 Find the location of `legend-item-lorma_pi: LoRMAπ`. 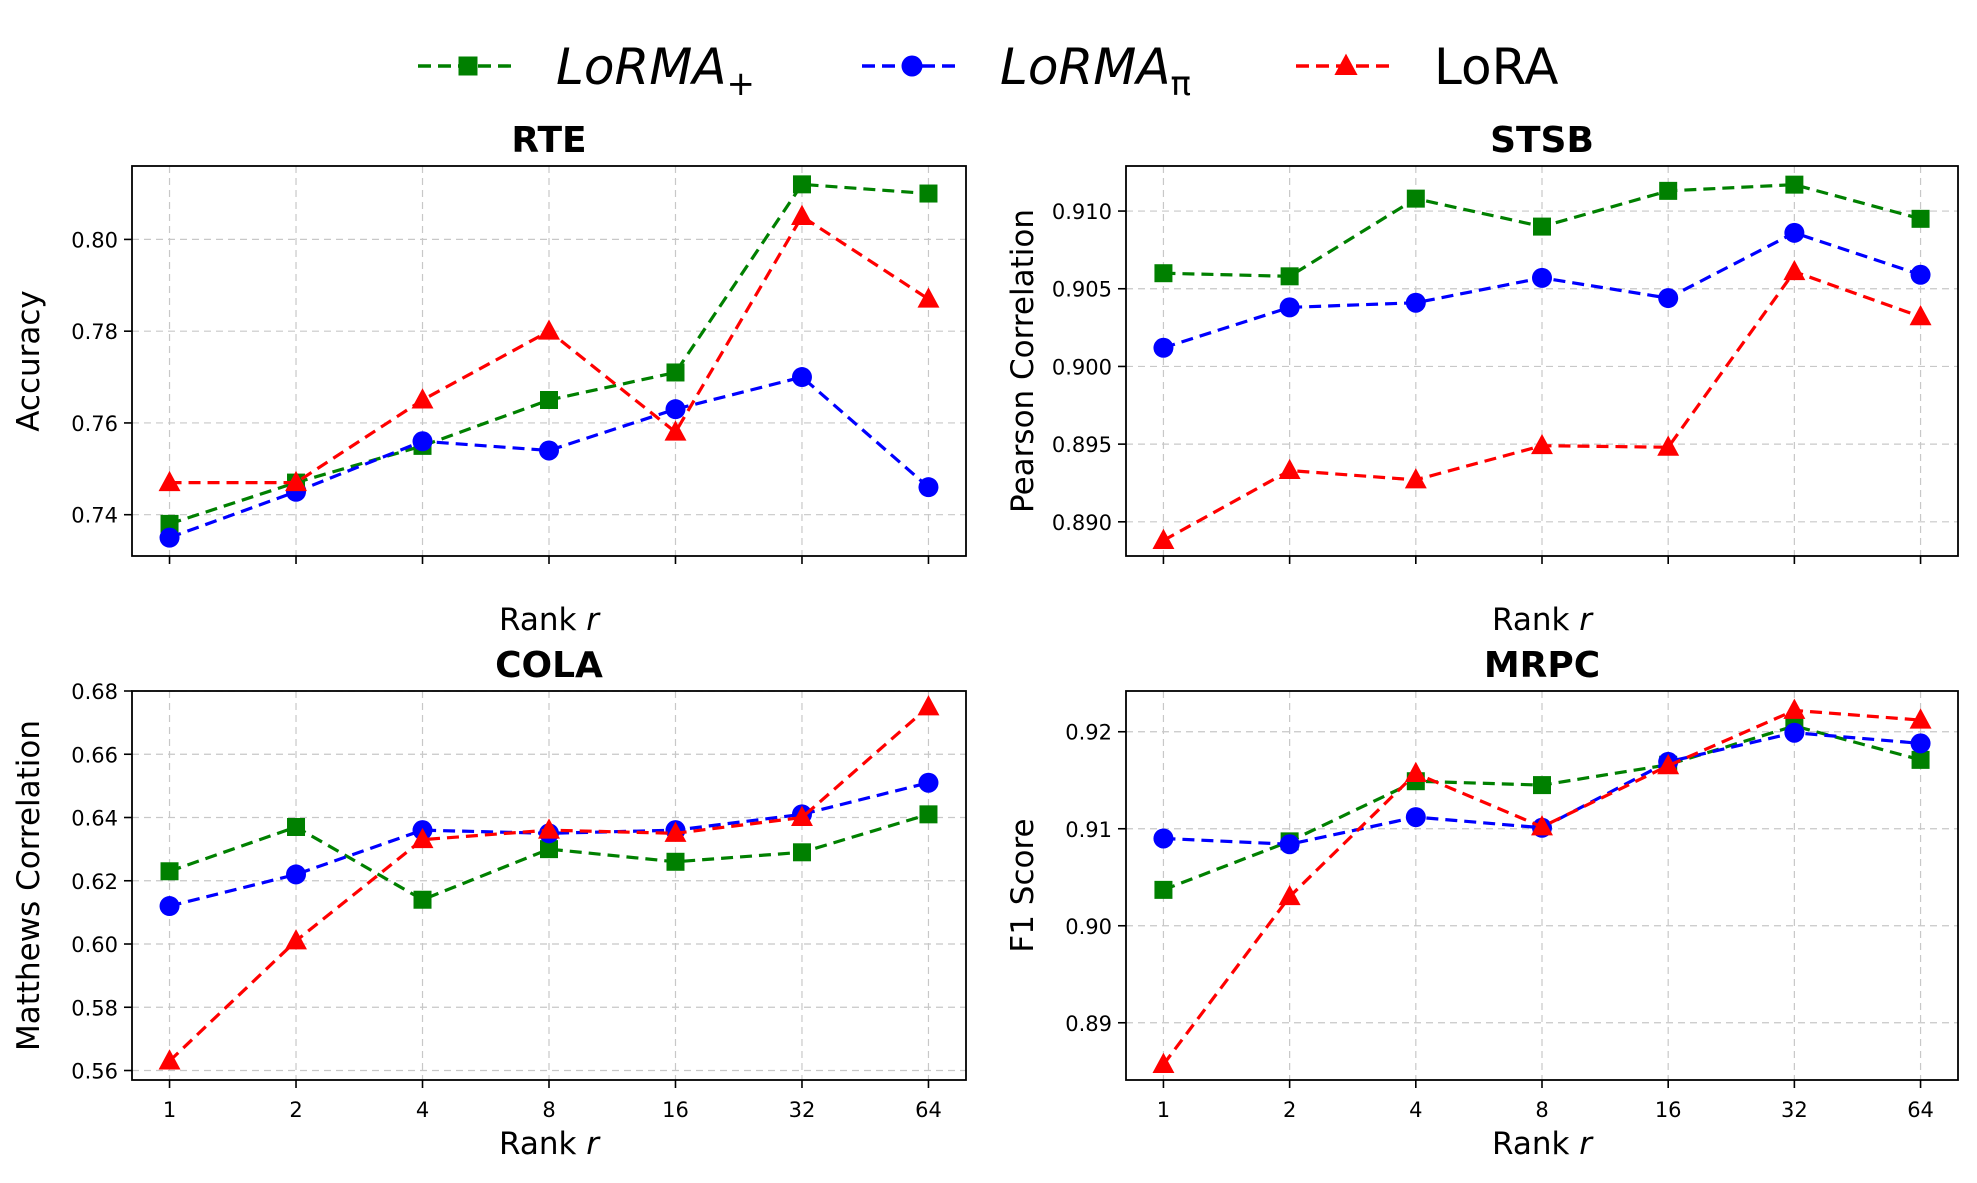

legend-item-lorma_pi: LoRMAπ is located at coordinates (1026, 71).